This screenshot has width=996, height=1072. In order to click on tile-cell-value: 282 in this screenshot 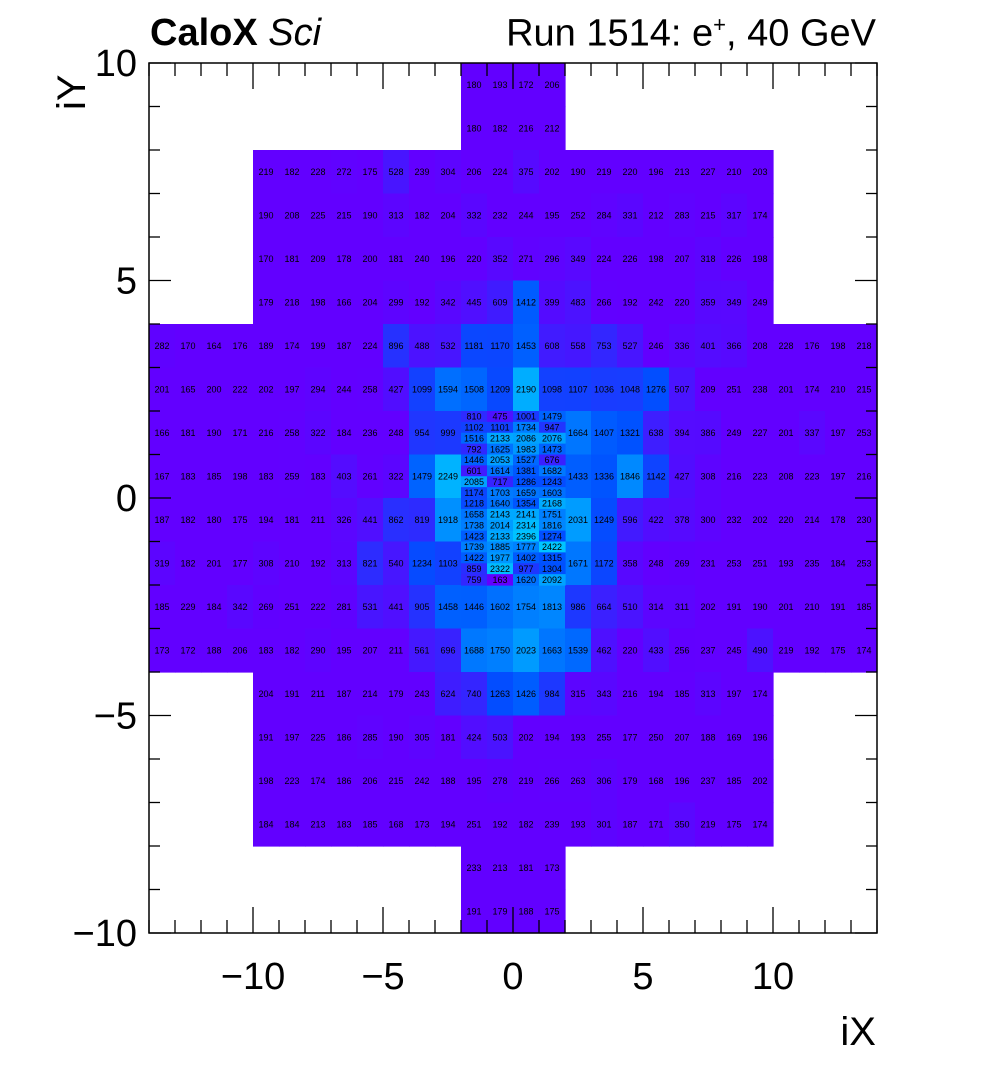, I will do `click(161, 346)`.